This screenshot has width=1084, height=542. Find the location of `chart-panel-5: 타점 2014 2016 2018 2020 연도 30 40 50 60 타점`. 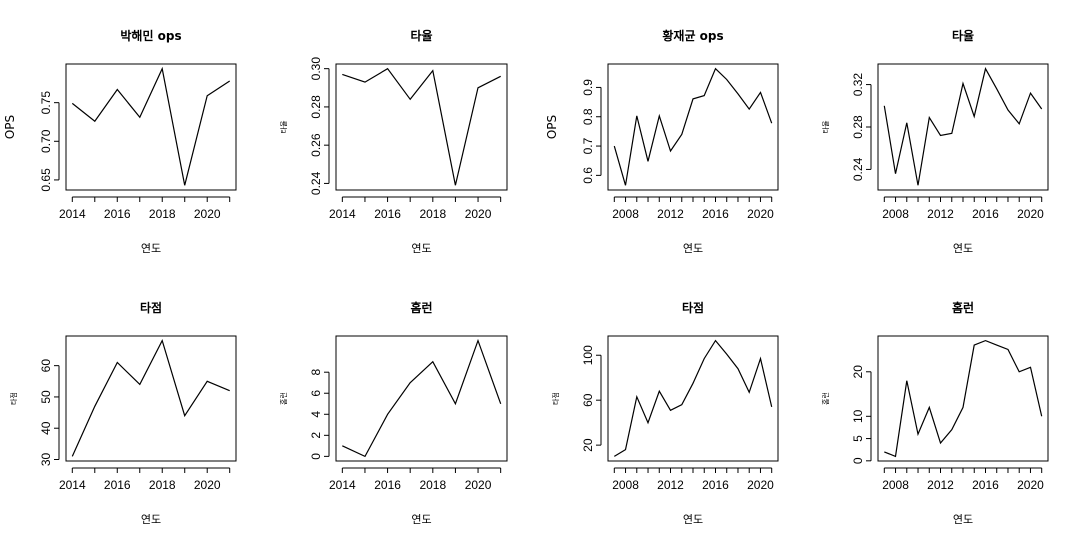

chart-panel-5: 타점 2014 2016 2018 2020 연도 30 40 50 60 타점 is located at coordinates (123, 413).